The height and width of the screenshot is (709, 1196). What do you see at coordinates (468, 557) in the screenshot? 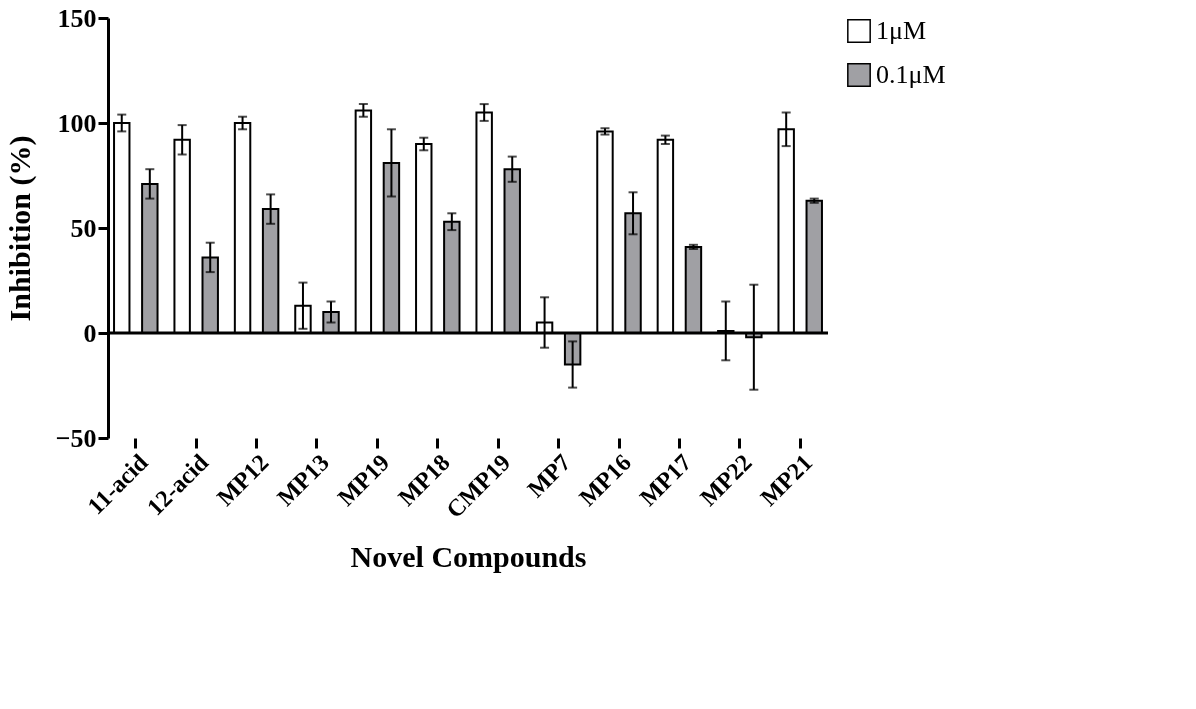
I see `x-axis-title: Novel Compounds` at bounding box center [468, 557].